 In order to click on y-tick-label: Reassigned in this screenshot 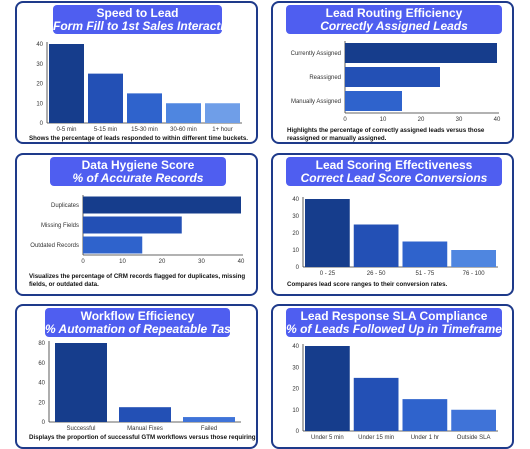, I will do `click(325, 78)`.